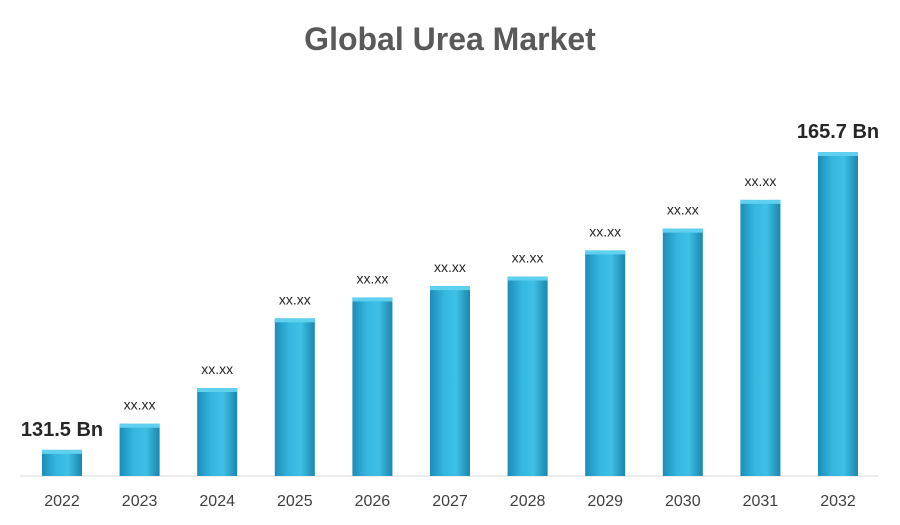 Image resolution: width=900 pixels, height=525 pixels. Describe the element at coordinates (605, 231) in the screenshot. I see `data-label-2029: xx.xx` at that location.